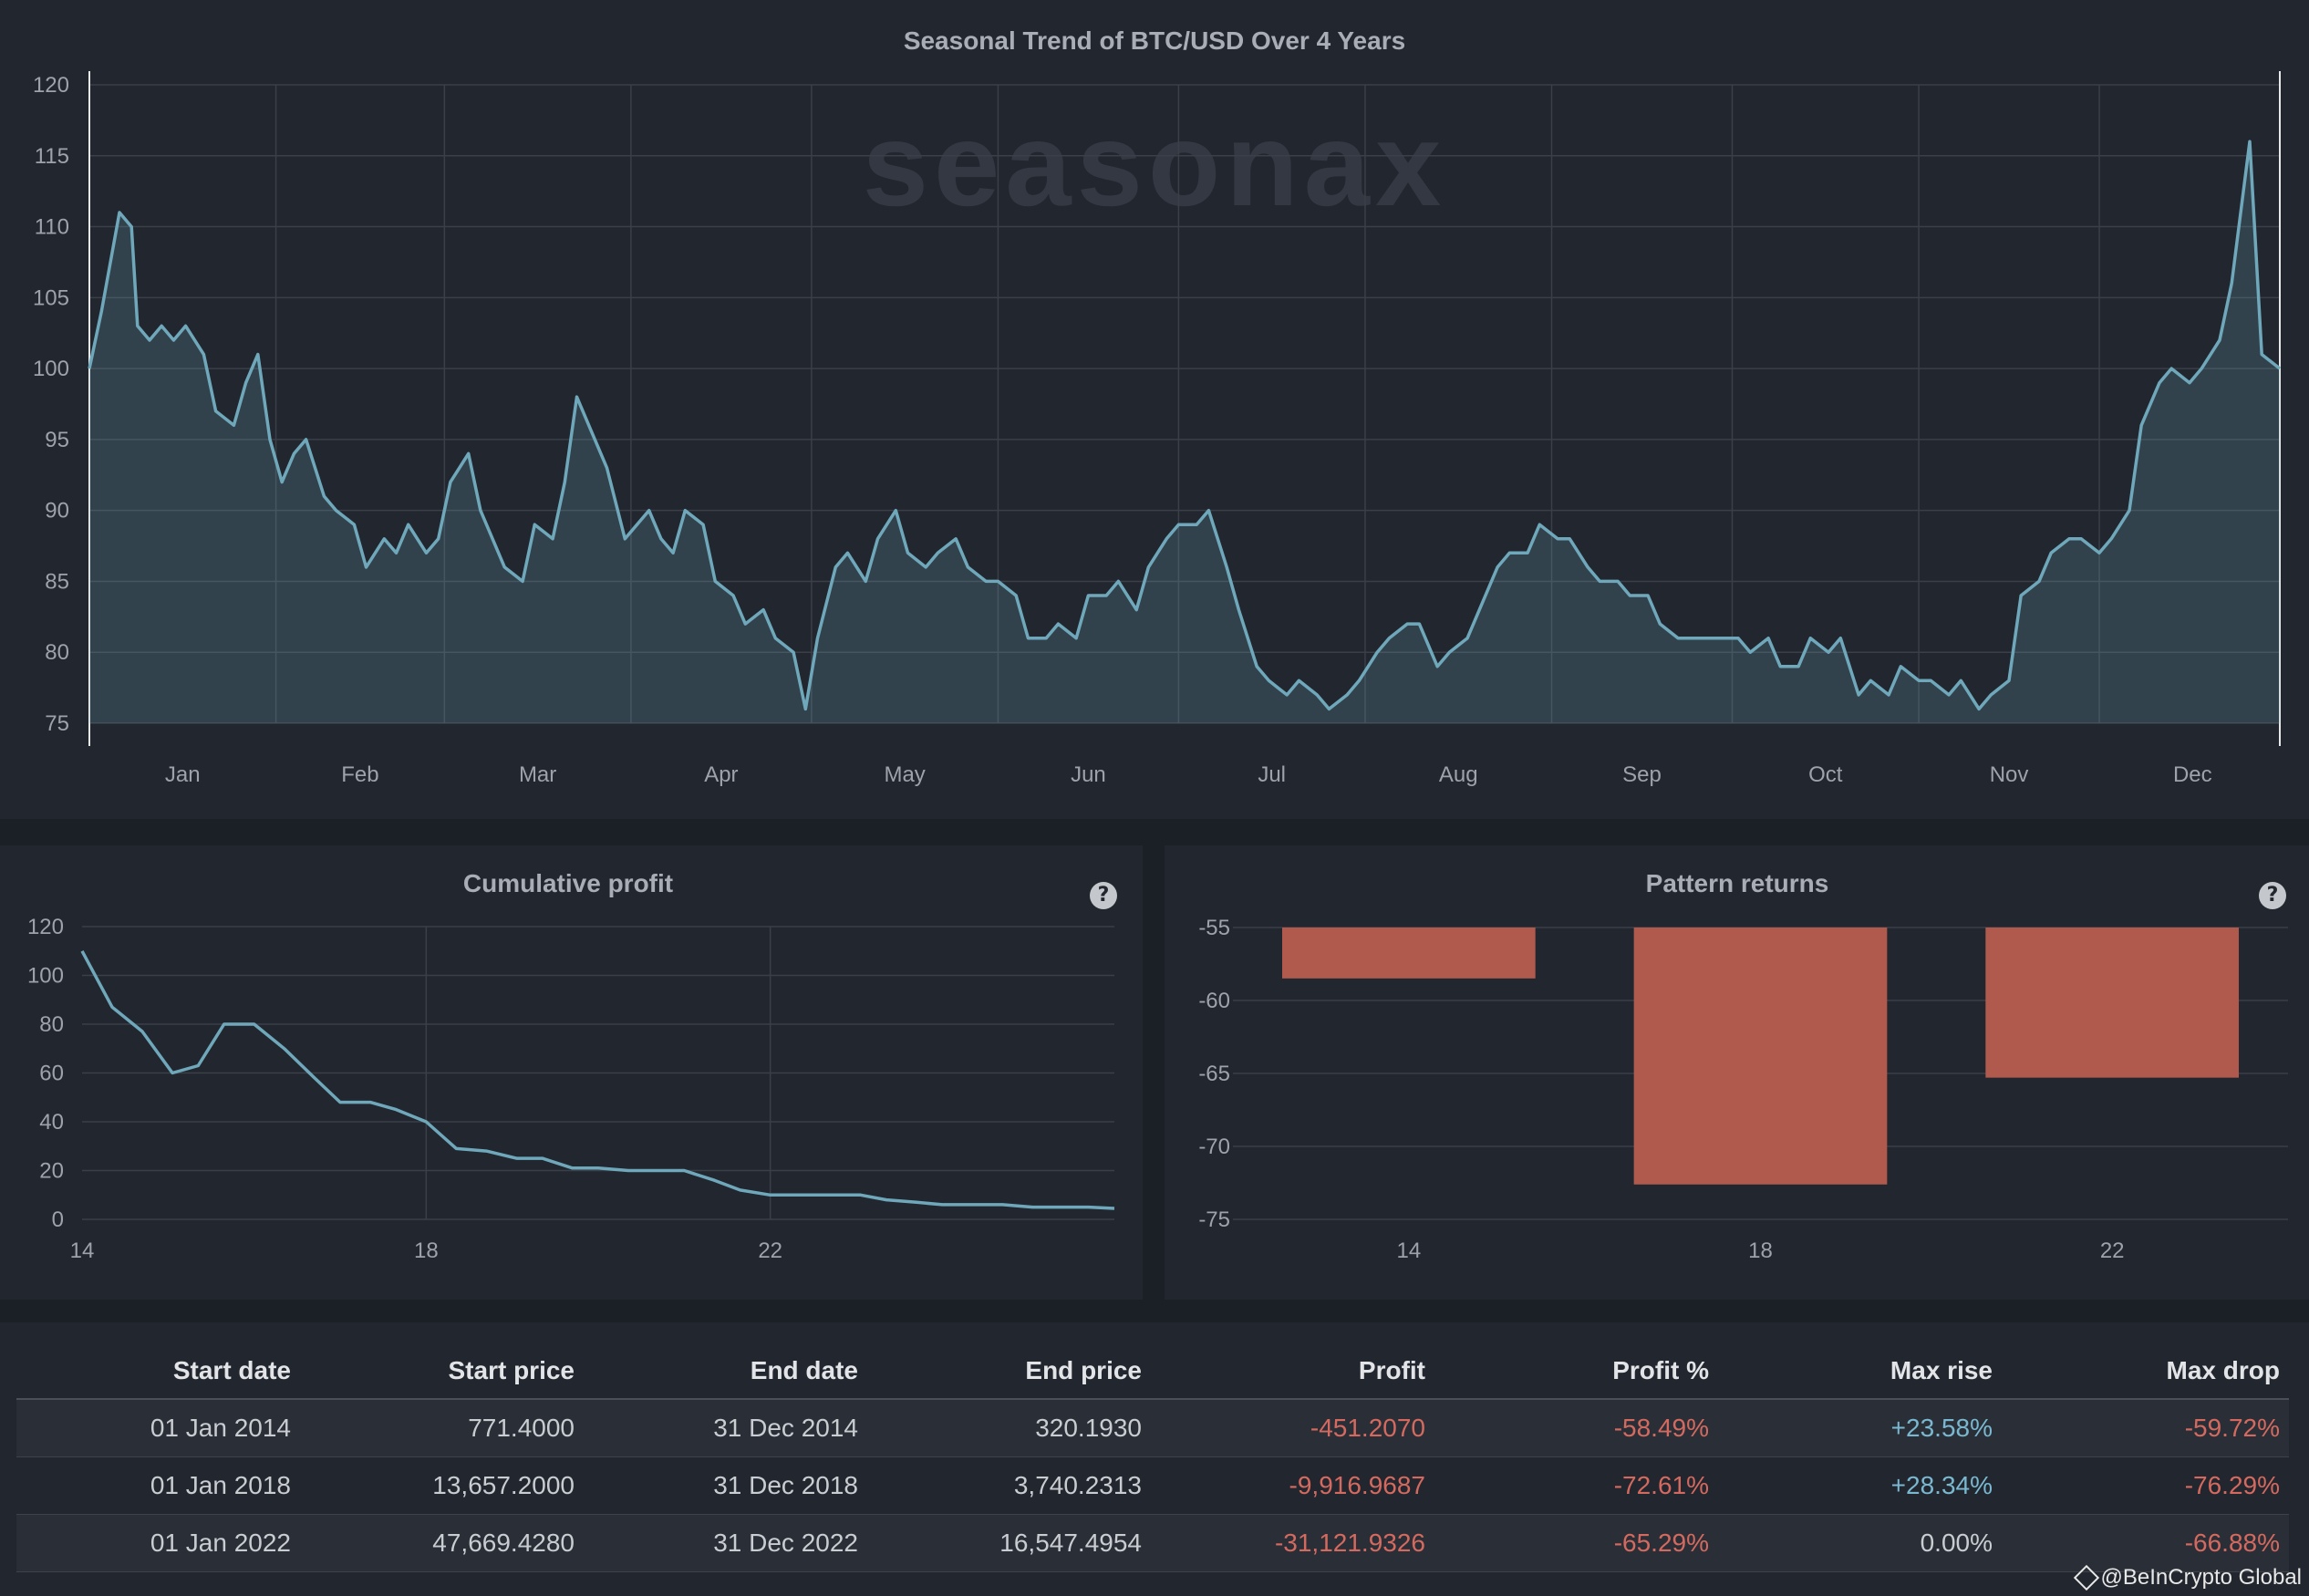  What do you see at coordinates (57, 723) in the screenshot?
I see `y-tick-label: 75` at bounding box center [57, 723].